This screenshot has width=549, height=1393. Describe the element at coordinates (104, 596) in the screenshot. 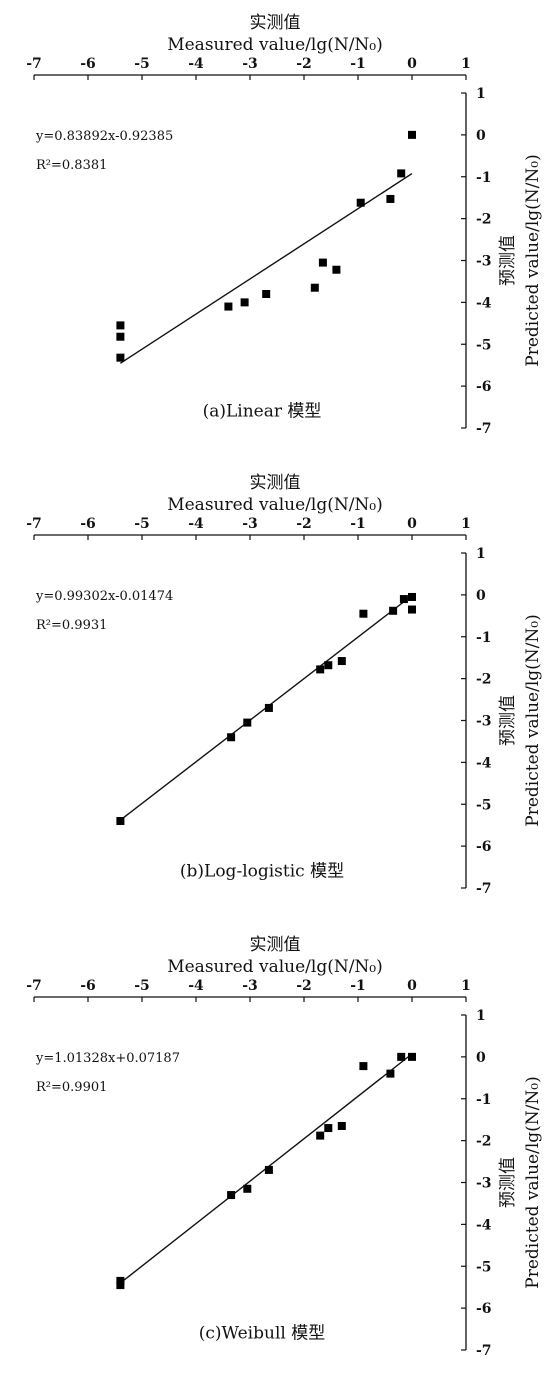

I see `regression-equation: y=0.99302x-0.01474` at that location.